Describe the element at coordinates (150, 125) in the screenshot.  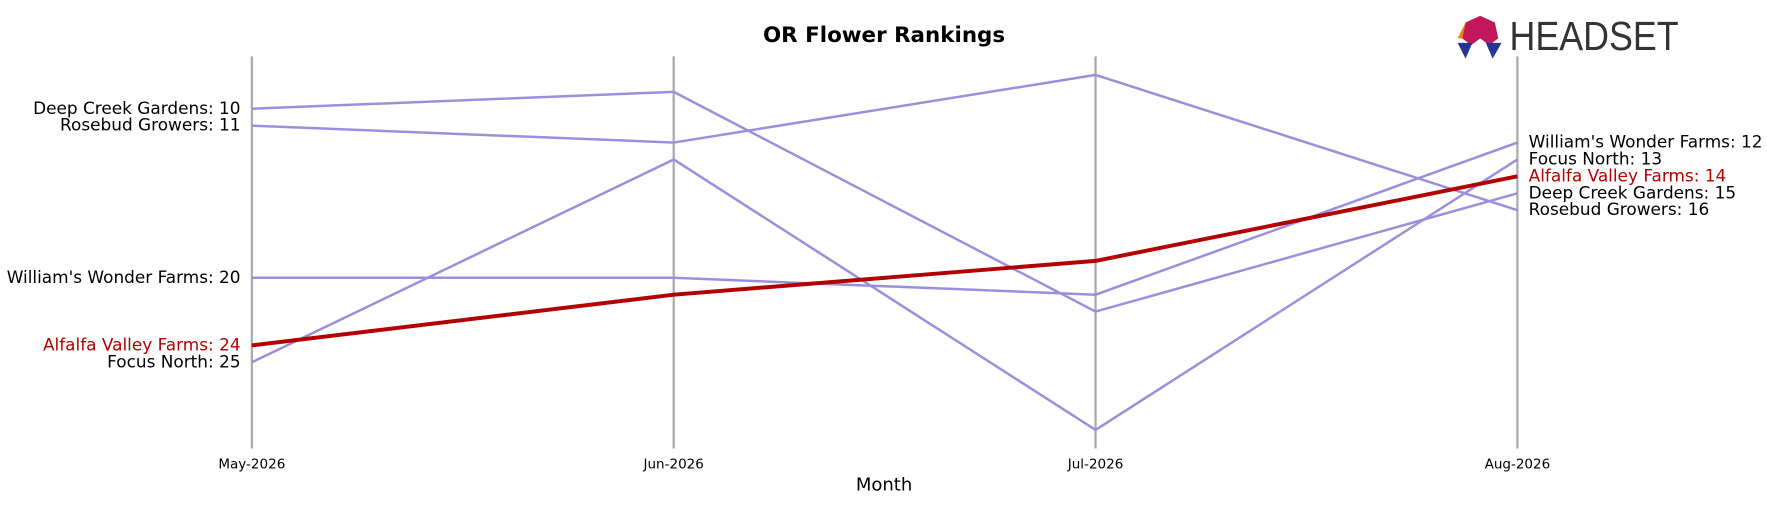
I see `value-label: Rosebud Growers: 11` at that location.